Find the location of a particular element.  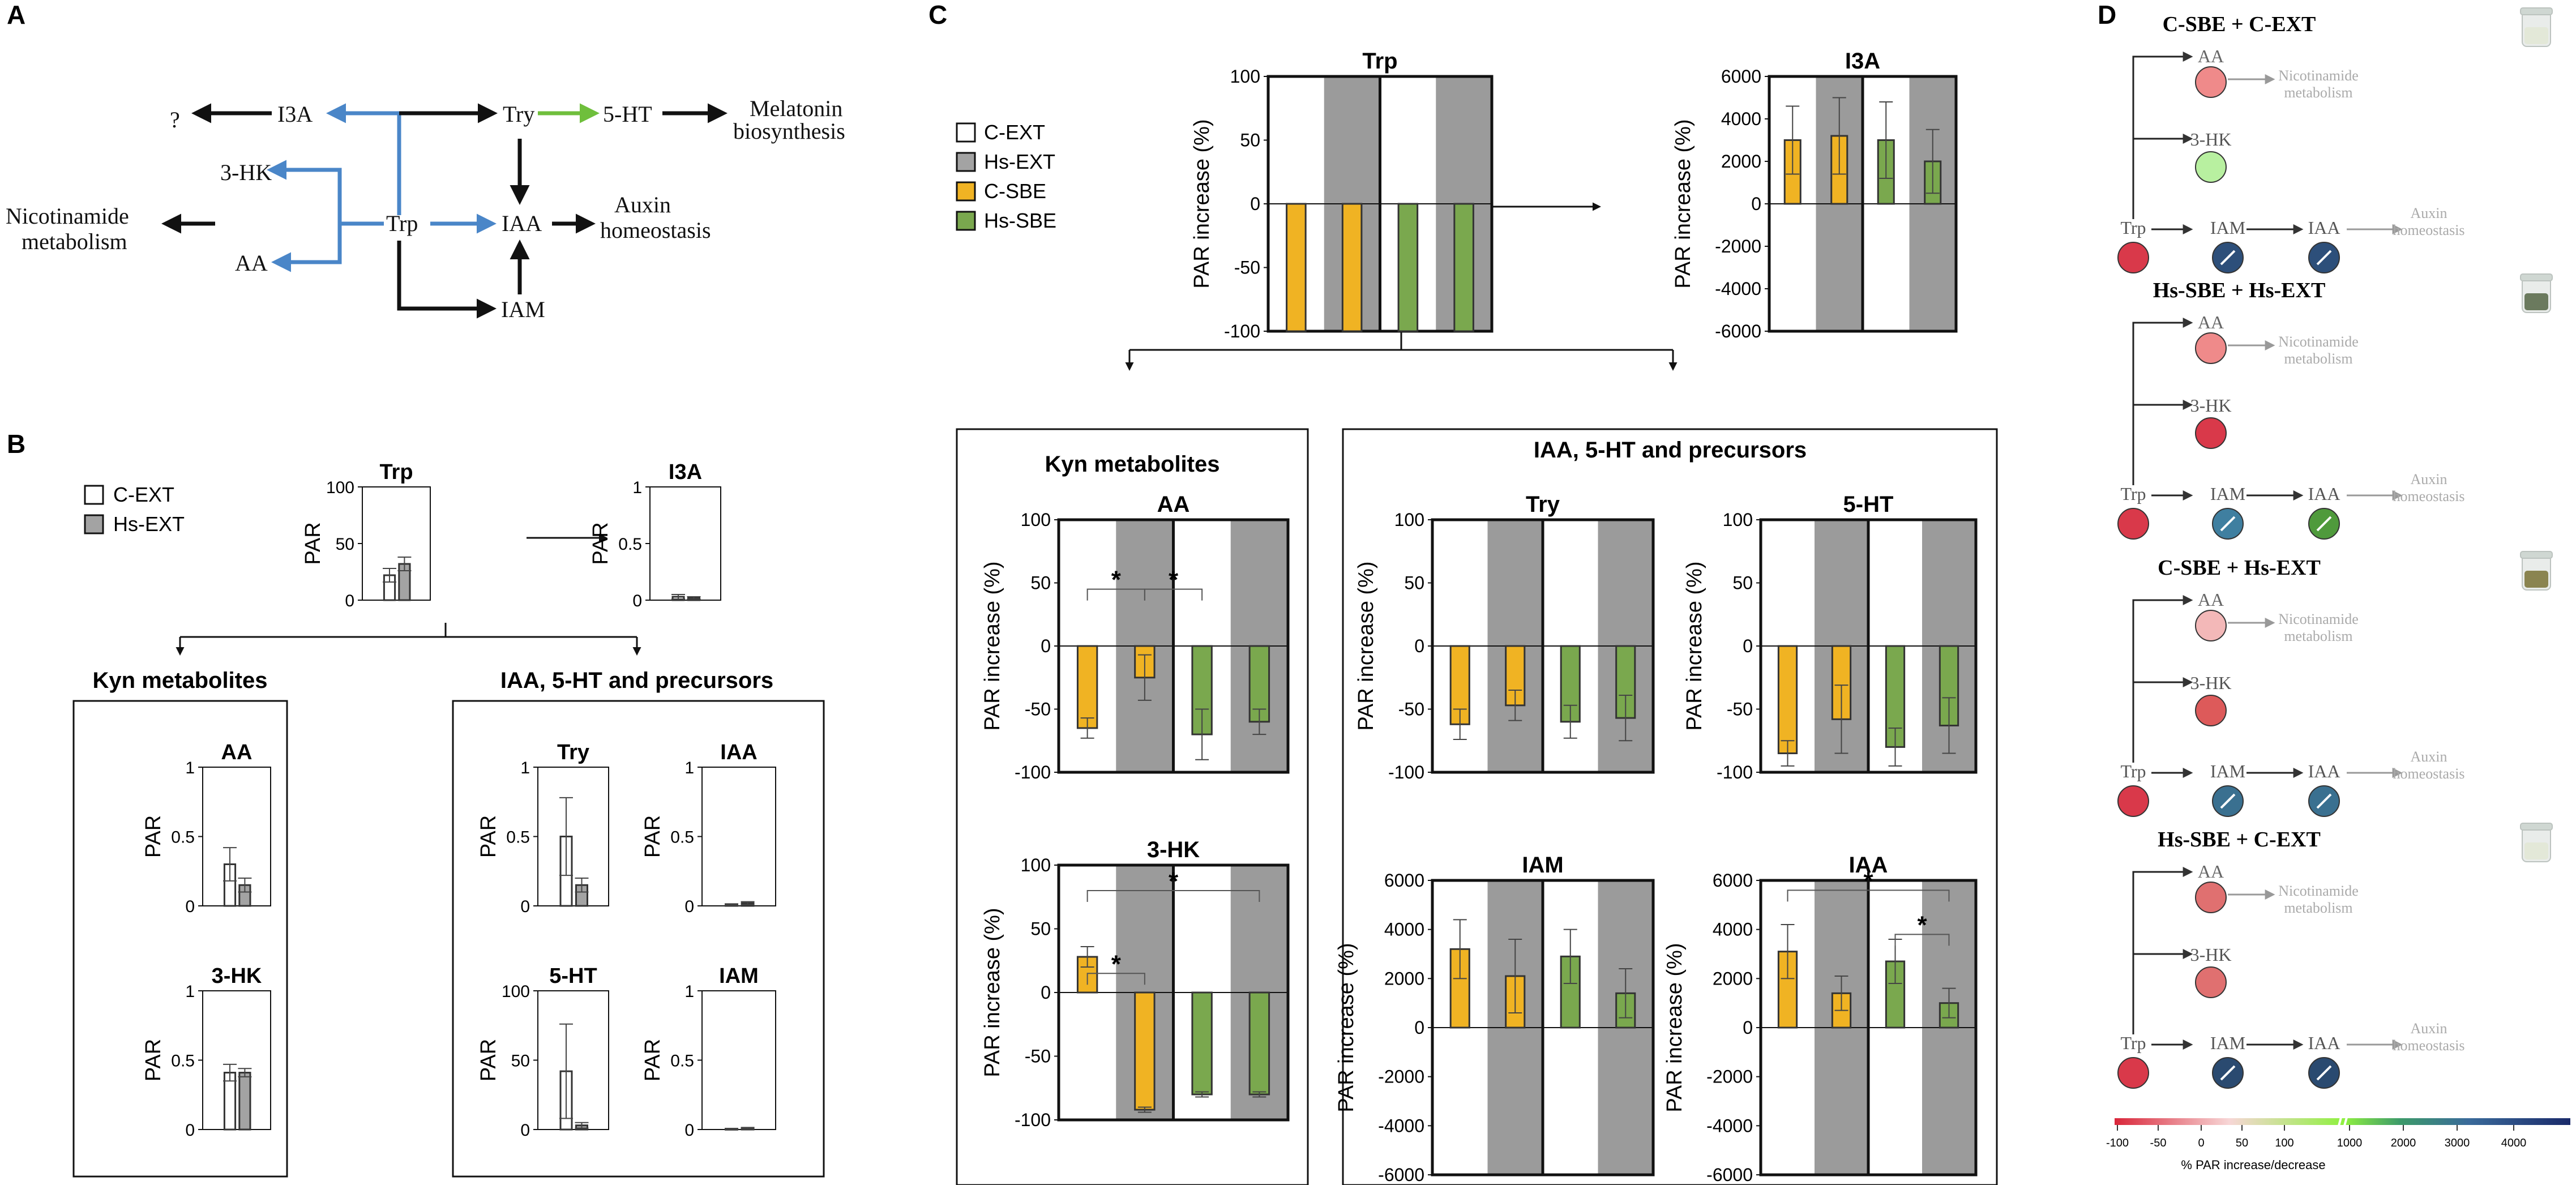

chart-c-3hk: 3-HK -100 -50 0 50 100 PAR increase (%) * * is located at coordinates (1135, 983).